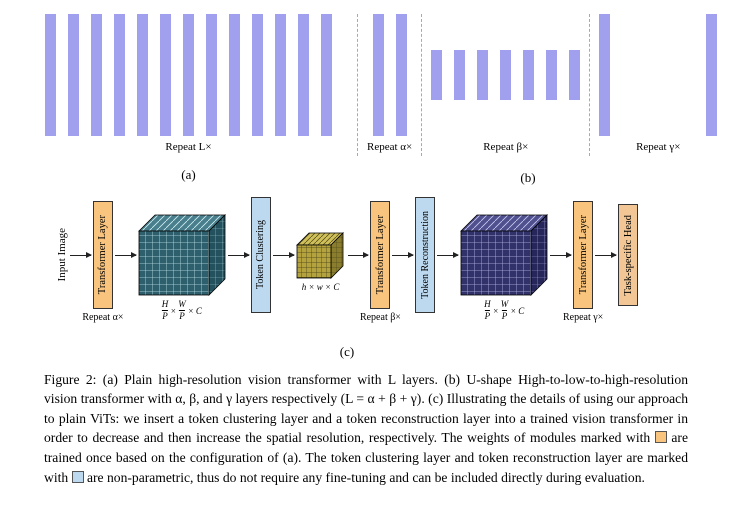 The image size is (729, 510). I want to click on panel-c-caption: (c), so click(347, 351).